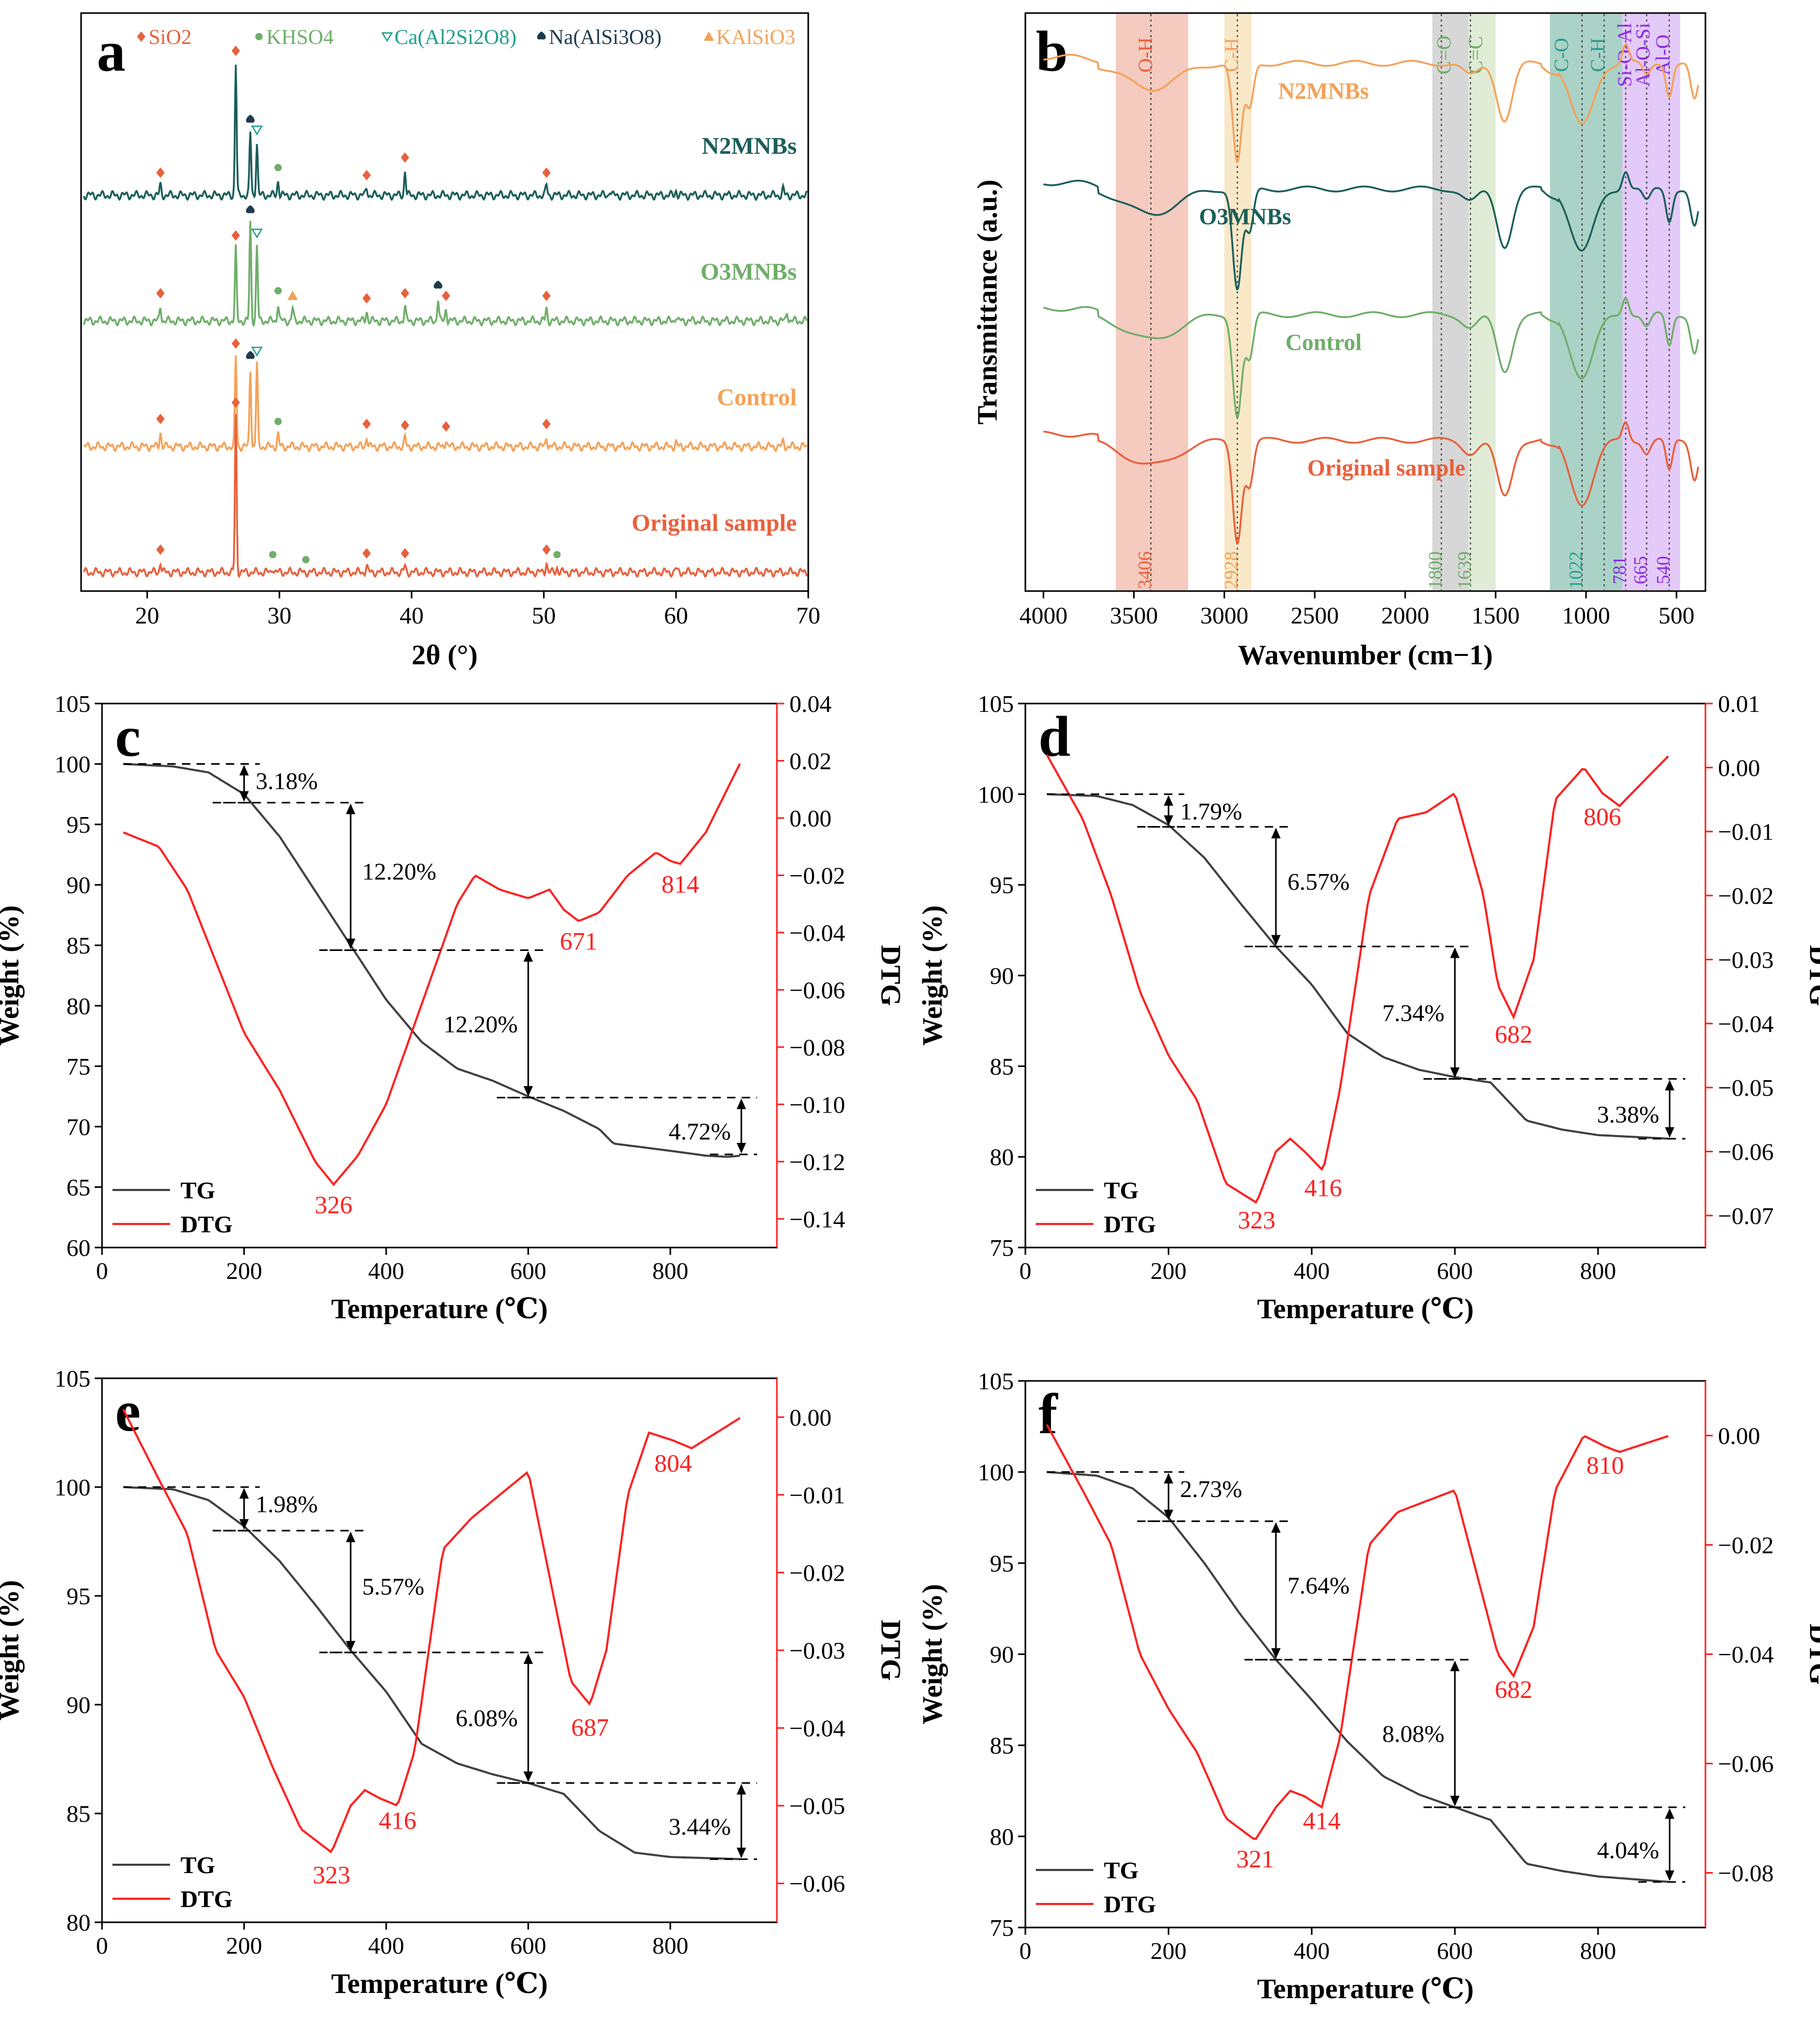 The width and height of the screenshot is (1820, 2018). I want to click on x-tick-label: 500, so click(1676, 615).